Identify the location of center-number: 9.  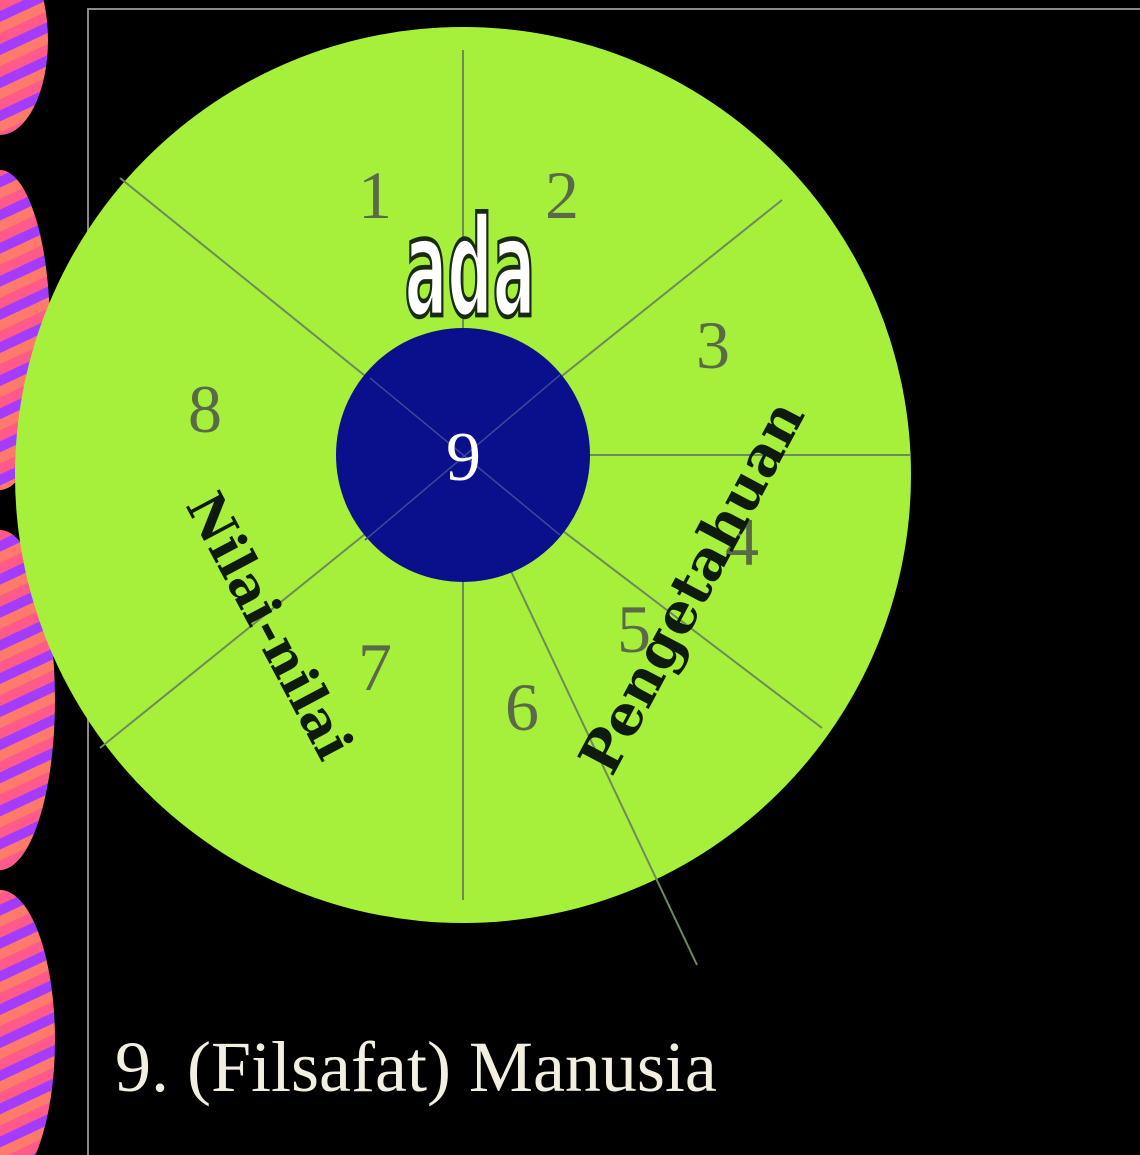
(463, 457).